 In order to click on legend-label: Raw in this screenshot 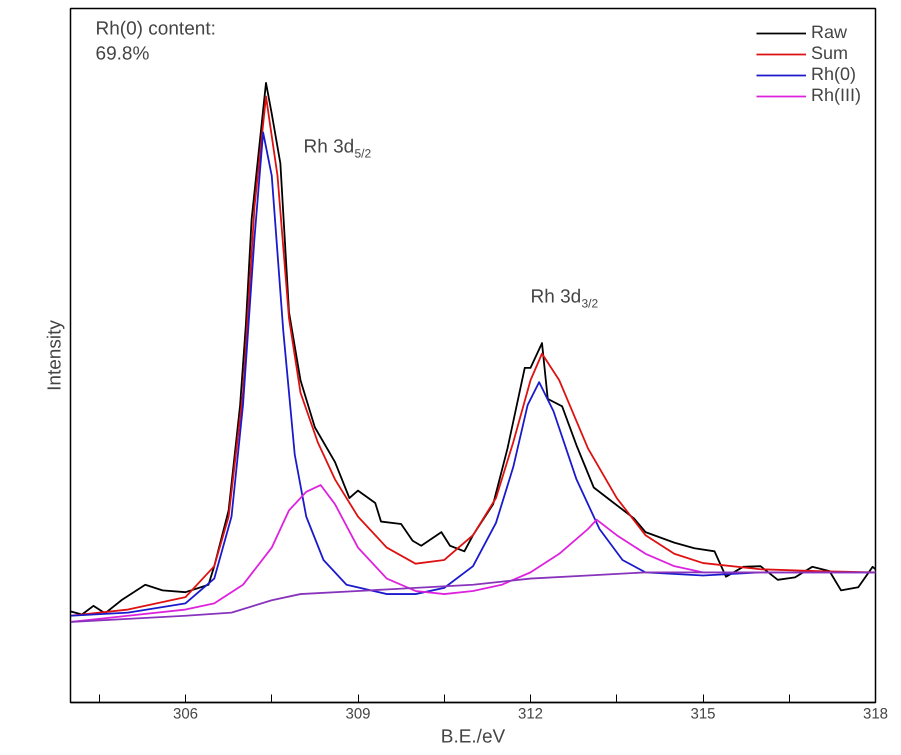, I will do `click(828, 32)`.